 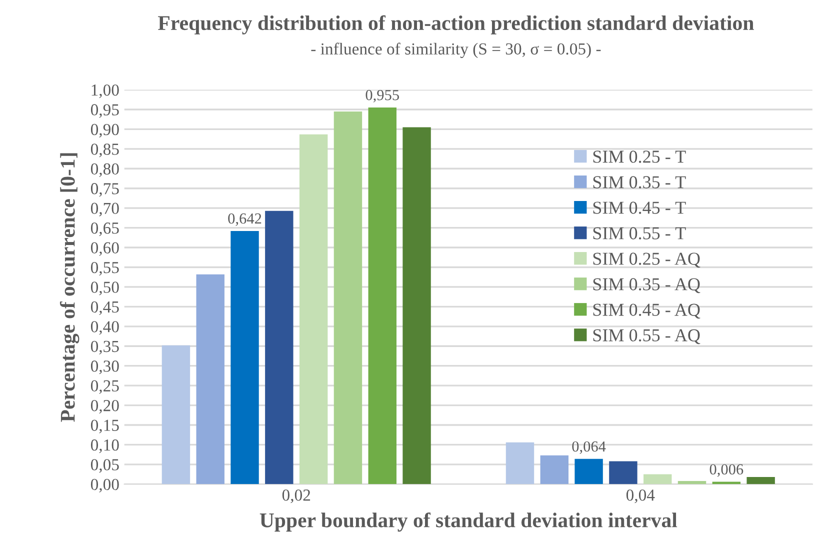 I want to click on x-tick-label: 0,04, so click(x=640, y=497).